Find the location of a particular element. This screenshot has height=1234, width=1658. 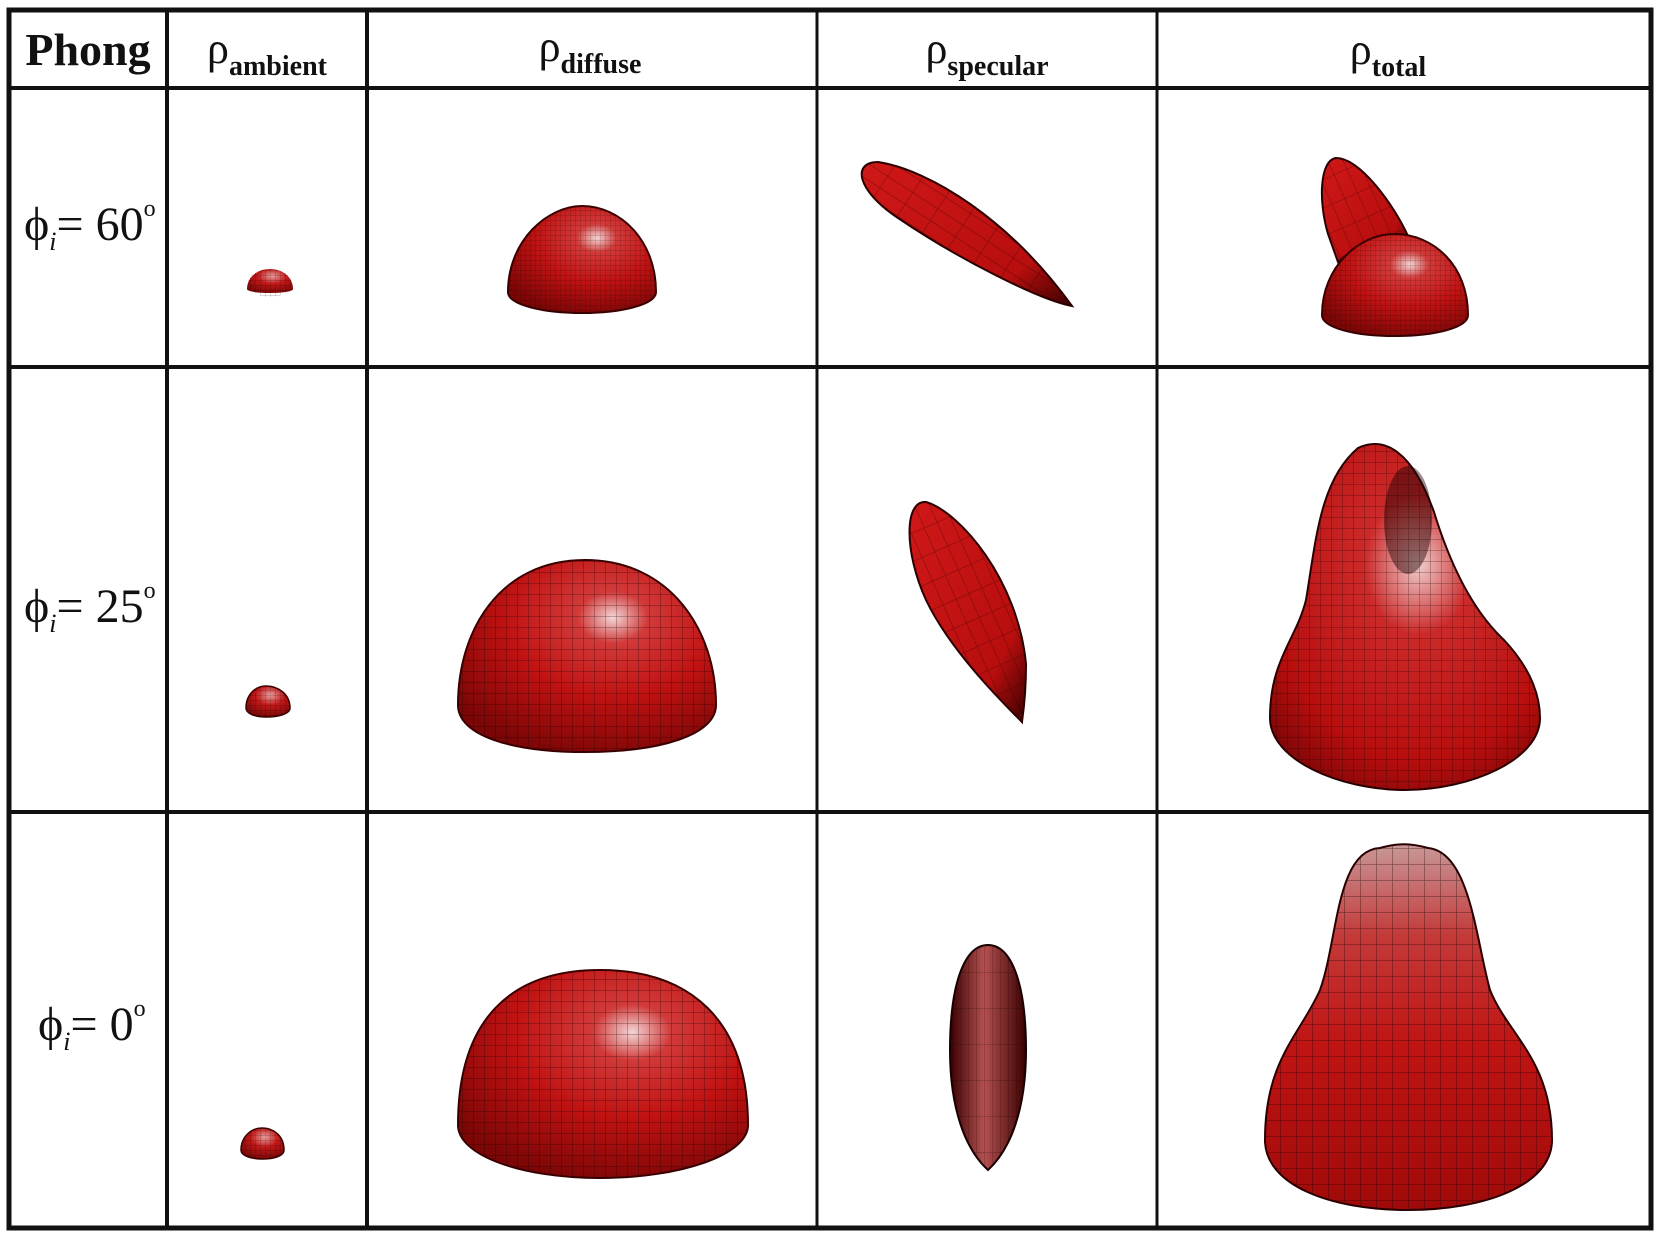

row-labels: ϕi= 60o ϕi= 25o ϕi= 0o is located at coordinates (90, 626).